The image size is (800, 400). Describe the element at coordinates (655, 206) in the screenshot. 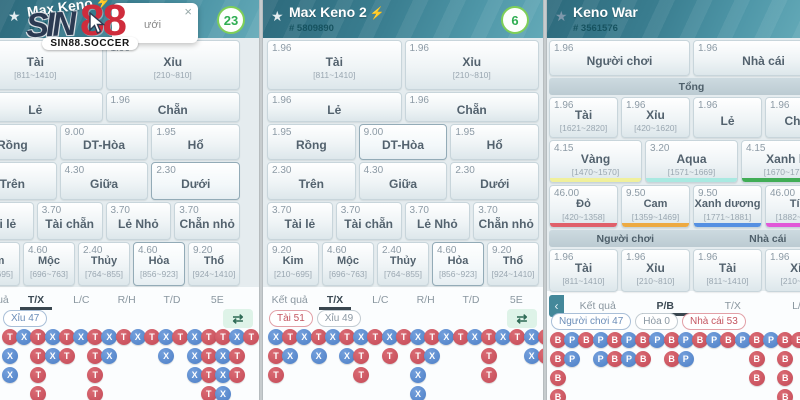

I see `bet-cell-cam: 9.50 Cam [1359~1469]` at that location.